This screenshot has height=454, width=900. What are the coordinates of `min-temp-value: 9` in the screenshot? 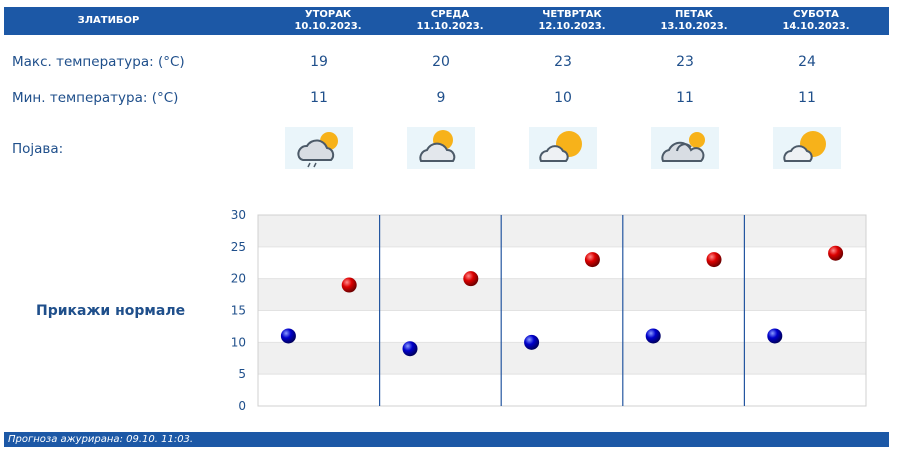 It's located at (441, 98).